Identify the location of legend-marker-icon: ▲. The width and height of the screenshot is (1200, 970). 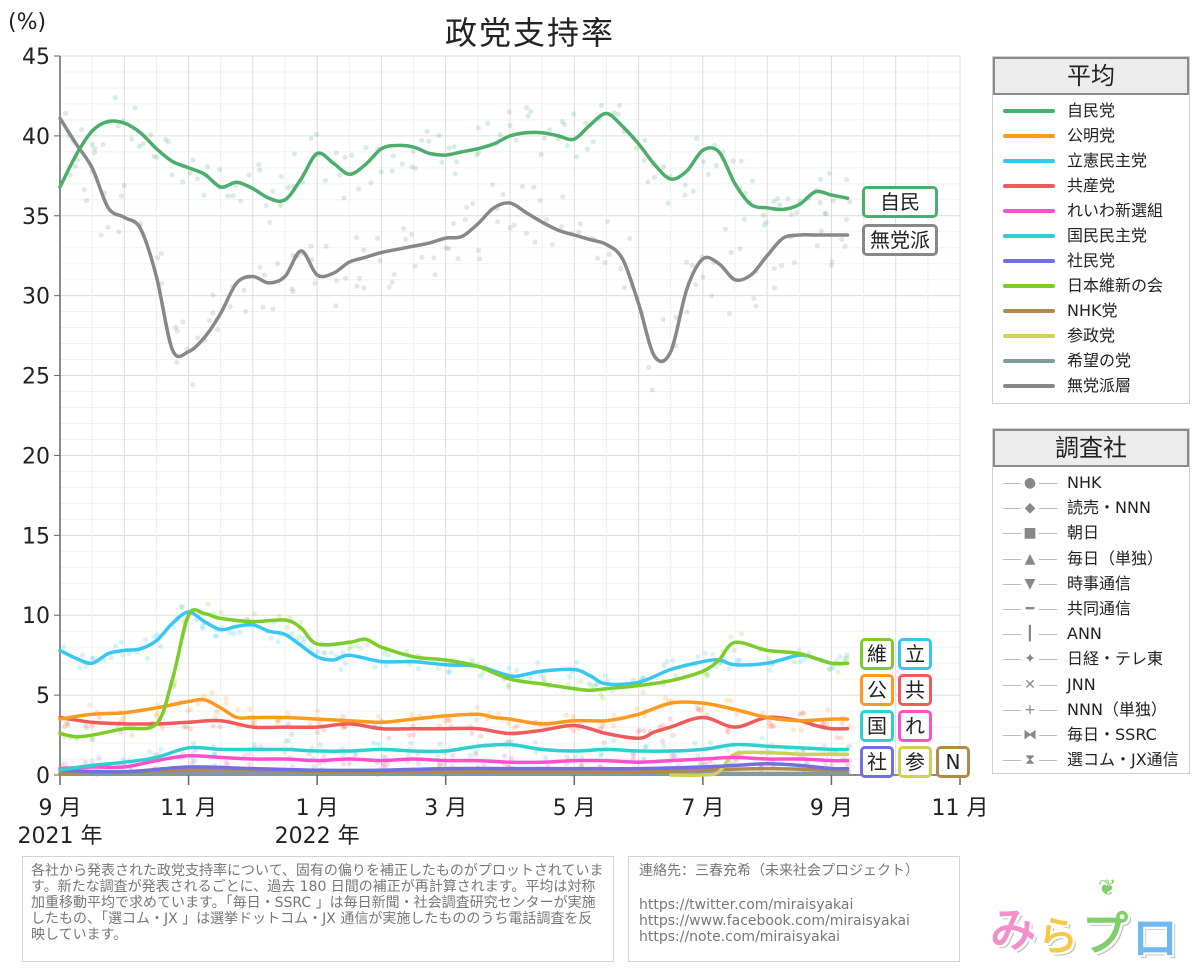
(1030, 558).